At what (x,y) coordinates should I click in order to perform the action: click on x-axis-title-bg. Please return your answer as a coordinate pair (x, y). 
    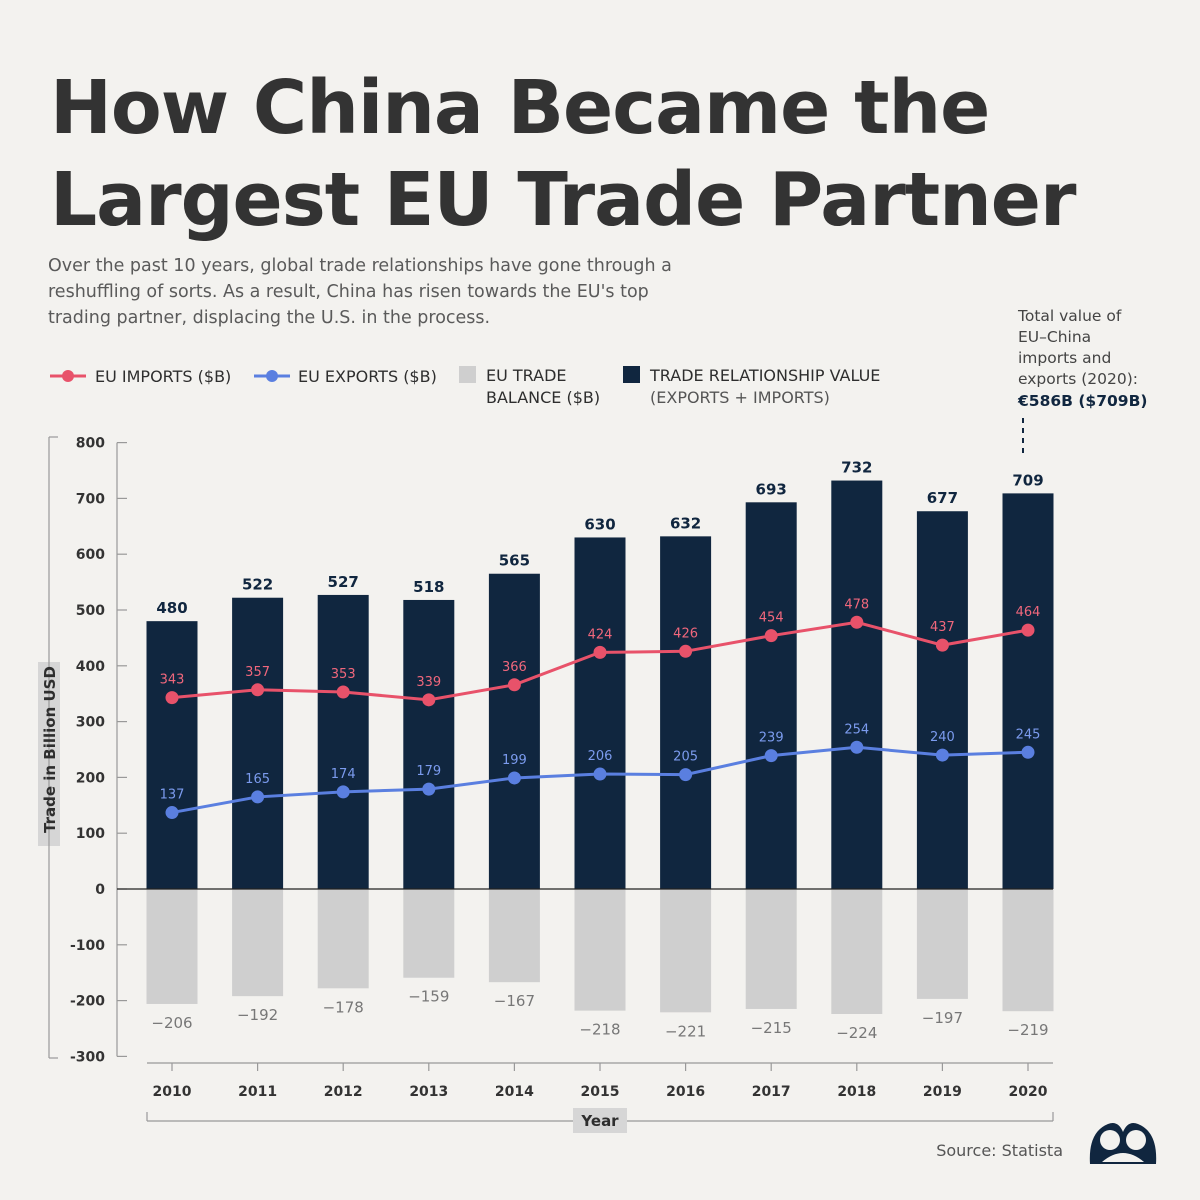
    Looking at the image, I should click on (600, 1120).